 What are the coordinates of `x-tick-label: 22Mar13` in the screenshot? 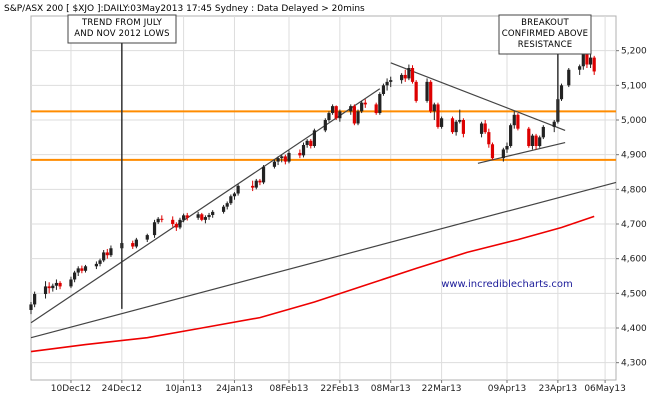 It's located at (442, 389).